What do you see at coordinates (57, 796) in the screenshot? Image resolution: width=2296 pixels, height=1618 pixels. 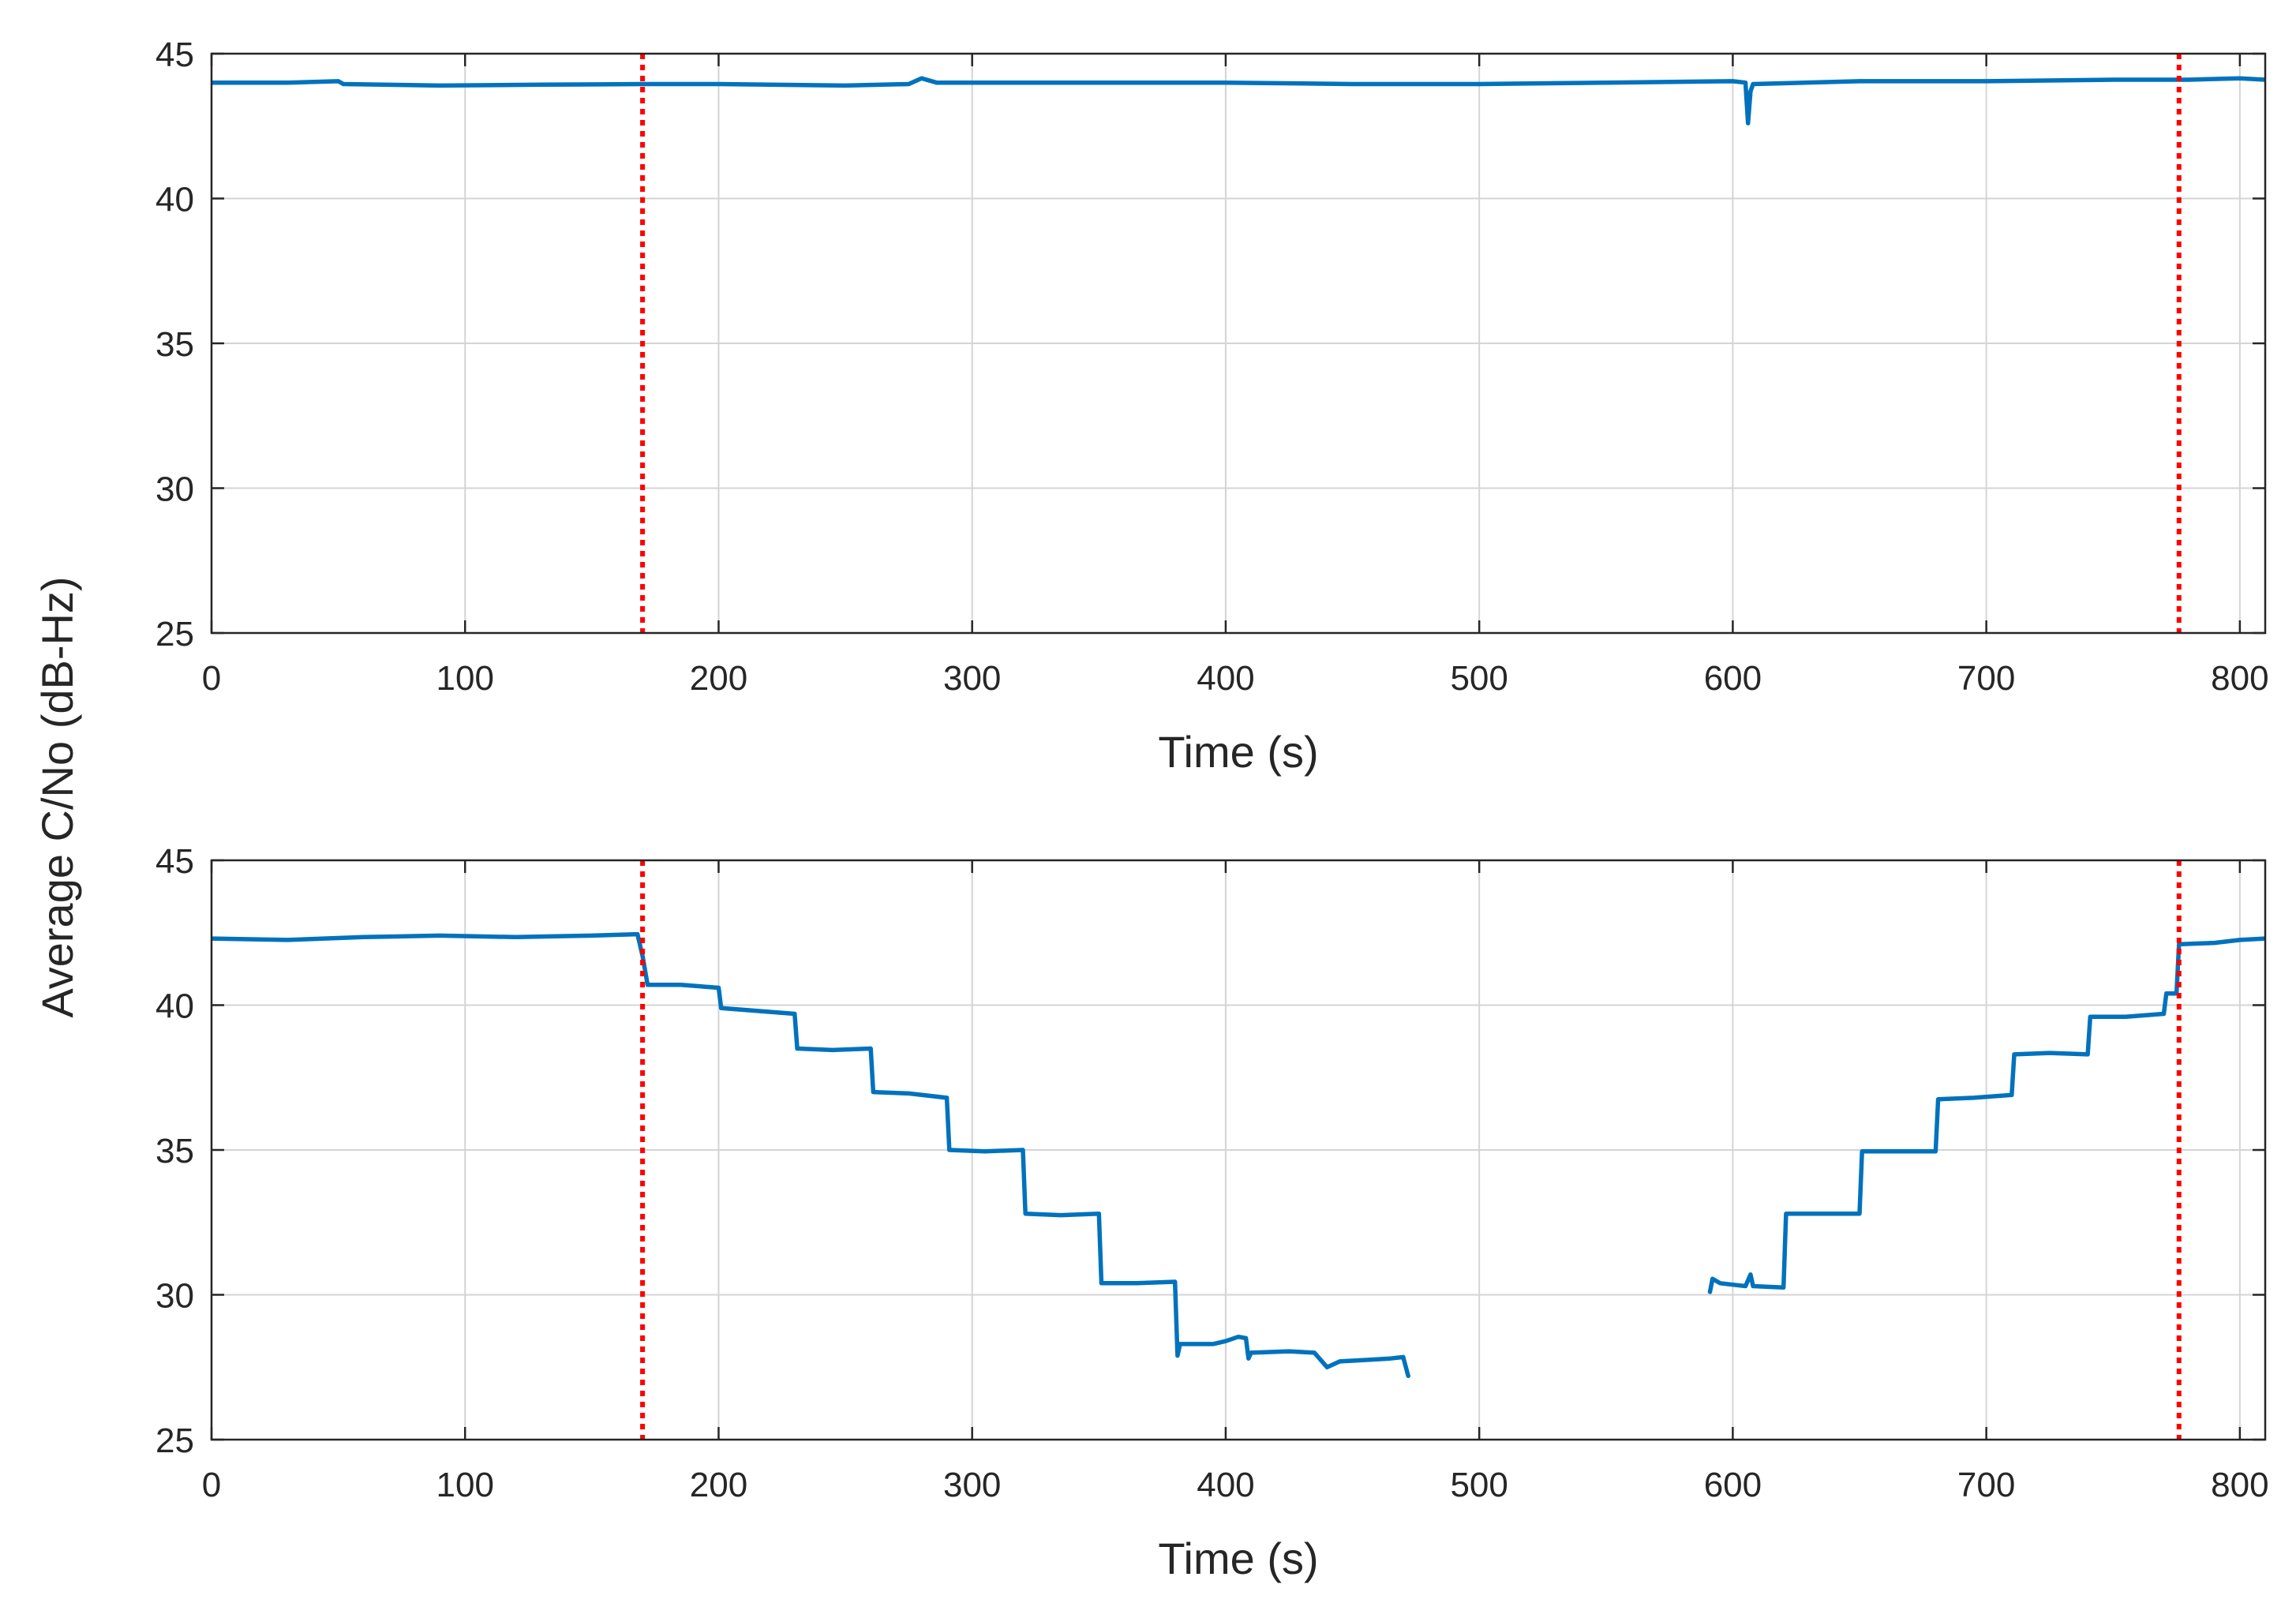 I see `shared-ylabel: Average C/No (dB-Hz)` at bounding box center [57, 796].